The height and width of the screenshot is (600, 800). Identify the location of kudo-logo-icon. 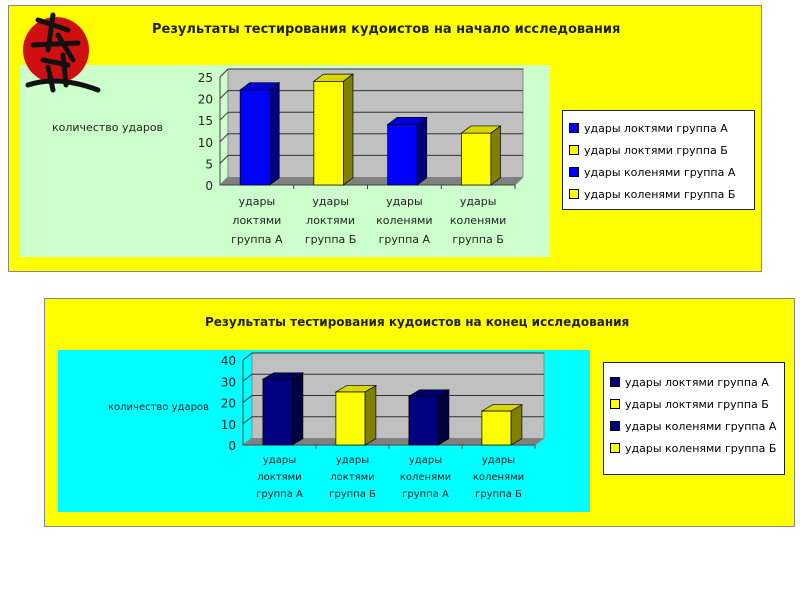
(62, 52).